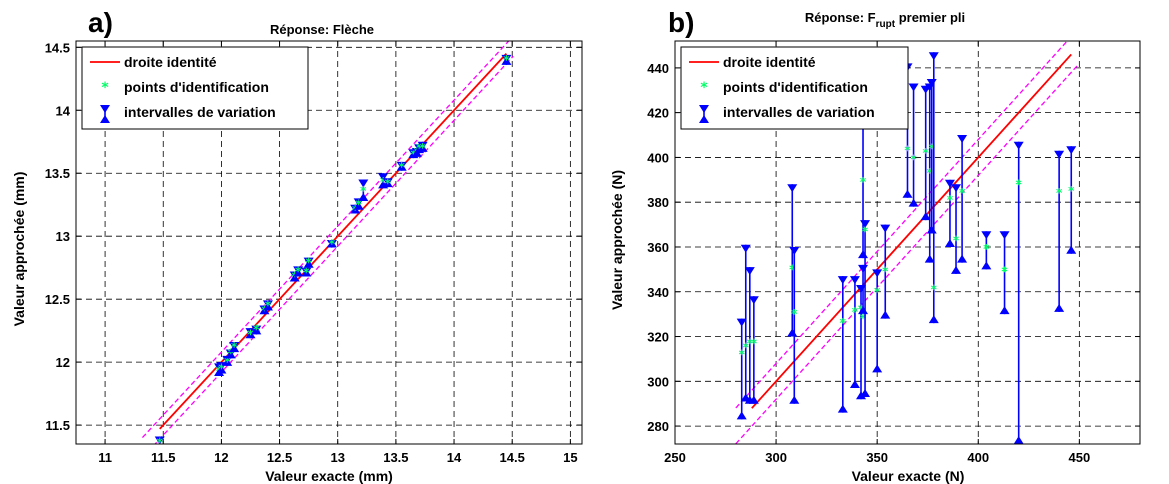 This screenshot has height=484, width=1169. I want to click on panel-a-xlabel: Valeur exacte (mm), so click(329, 476).